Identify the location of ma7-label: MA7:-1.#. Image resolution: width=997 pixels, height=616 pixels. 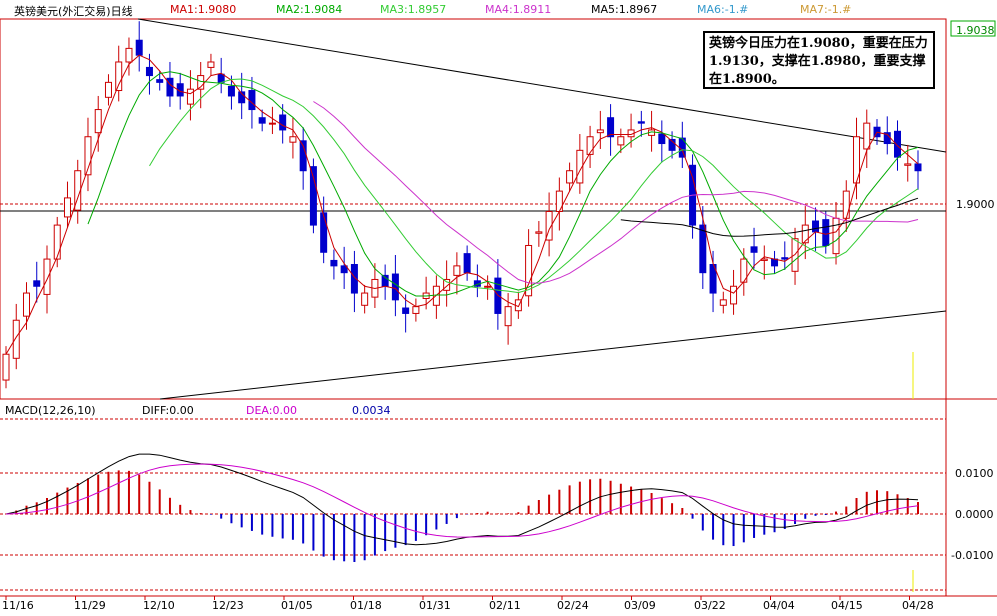
(826, 9).